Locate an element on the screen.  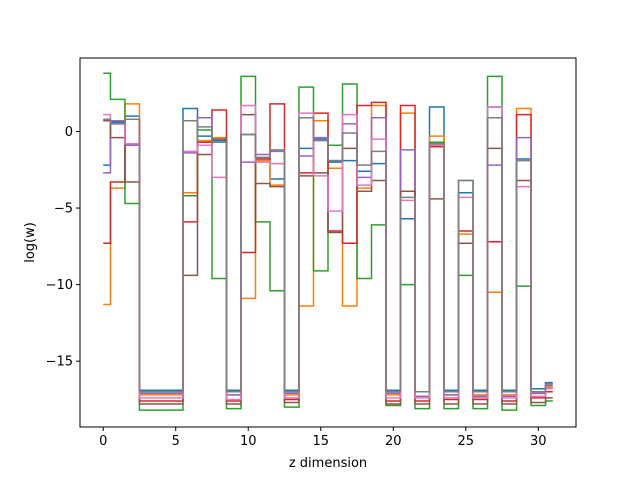
x-tick-label: 30 is located at coordinates (538, 441).